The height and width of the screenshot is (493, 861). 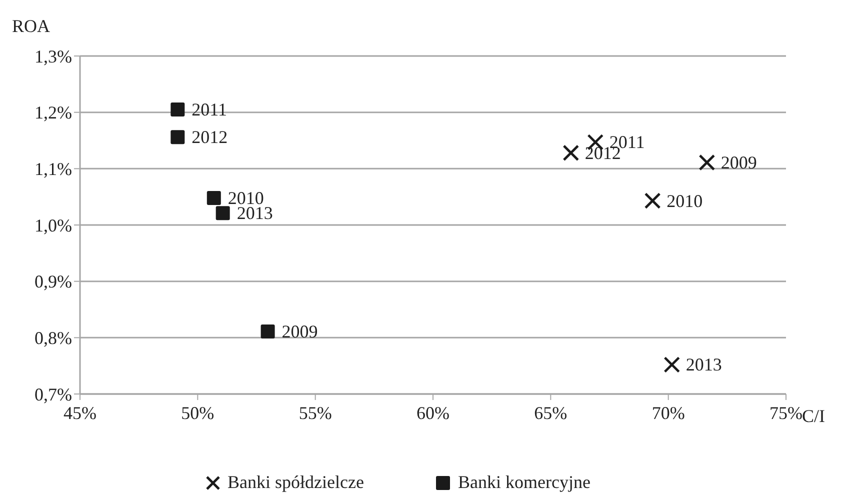 I want to click on annotation: 2010, so click(x=684, y=200).